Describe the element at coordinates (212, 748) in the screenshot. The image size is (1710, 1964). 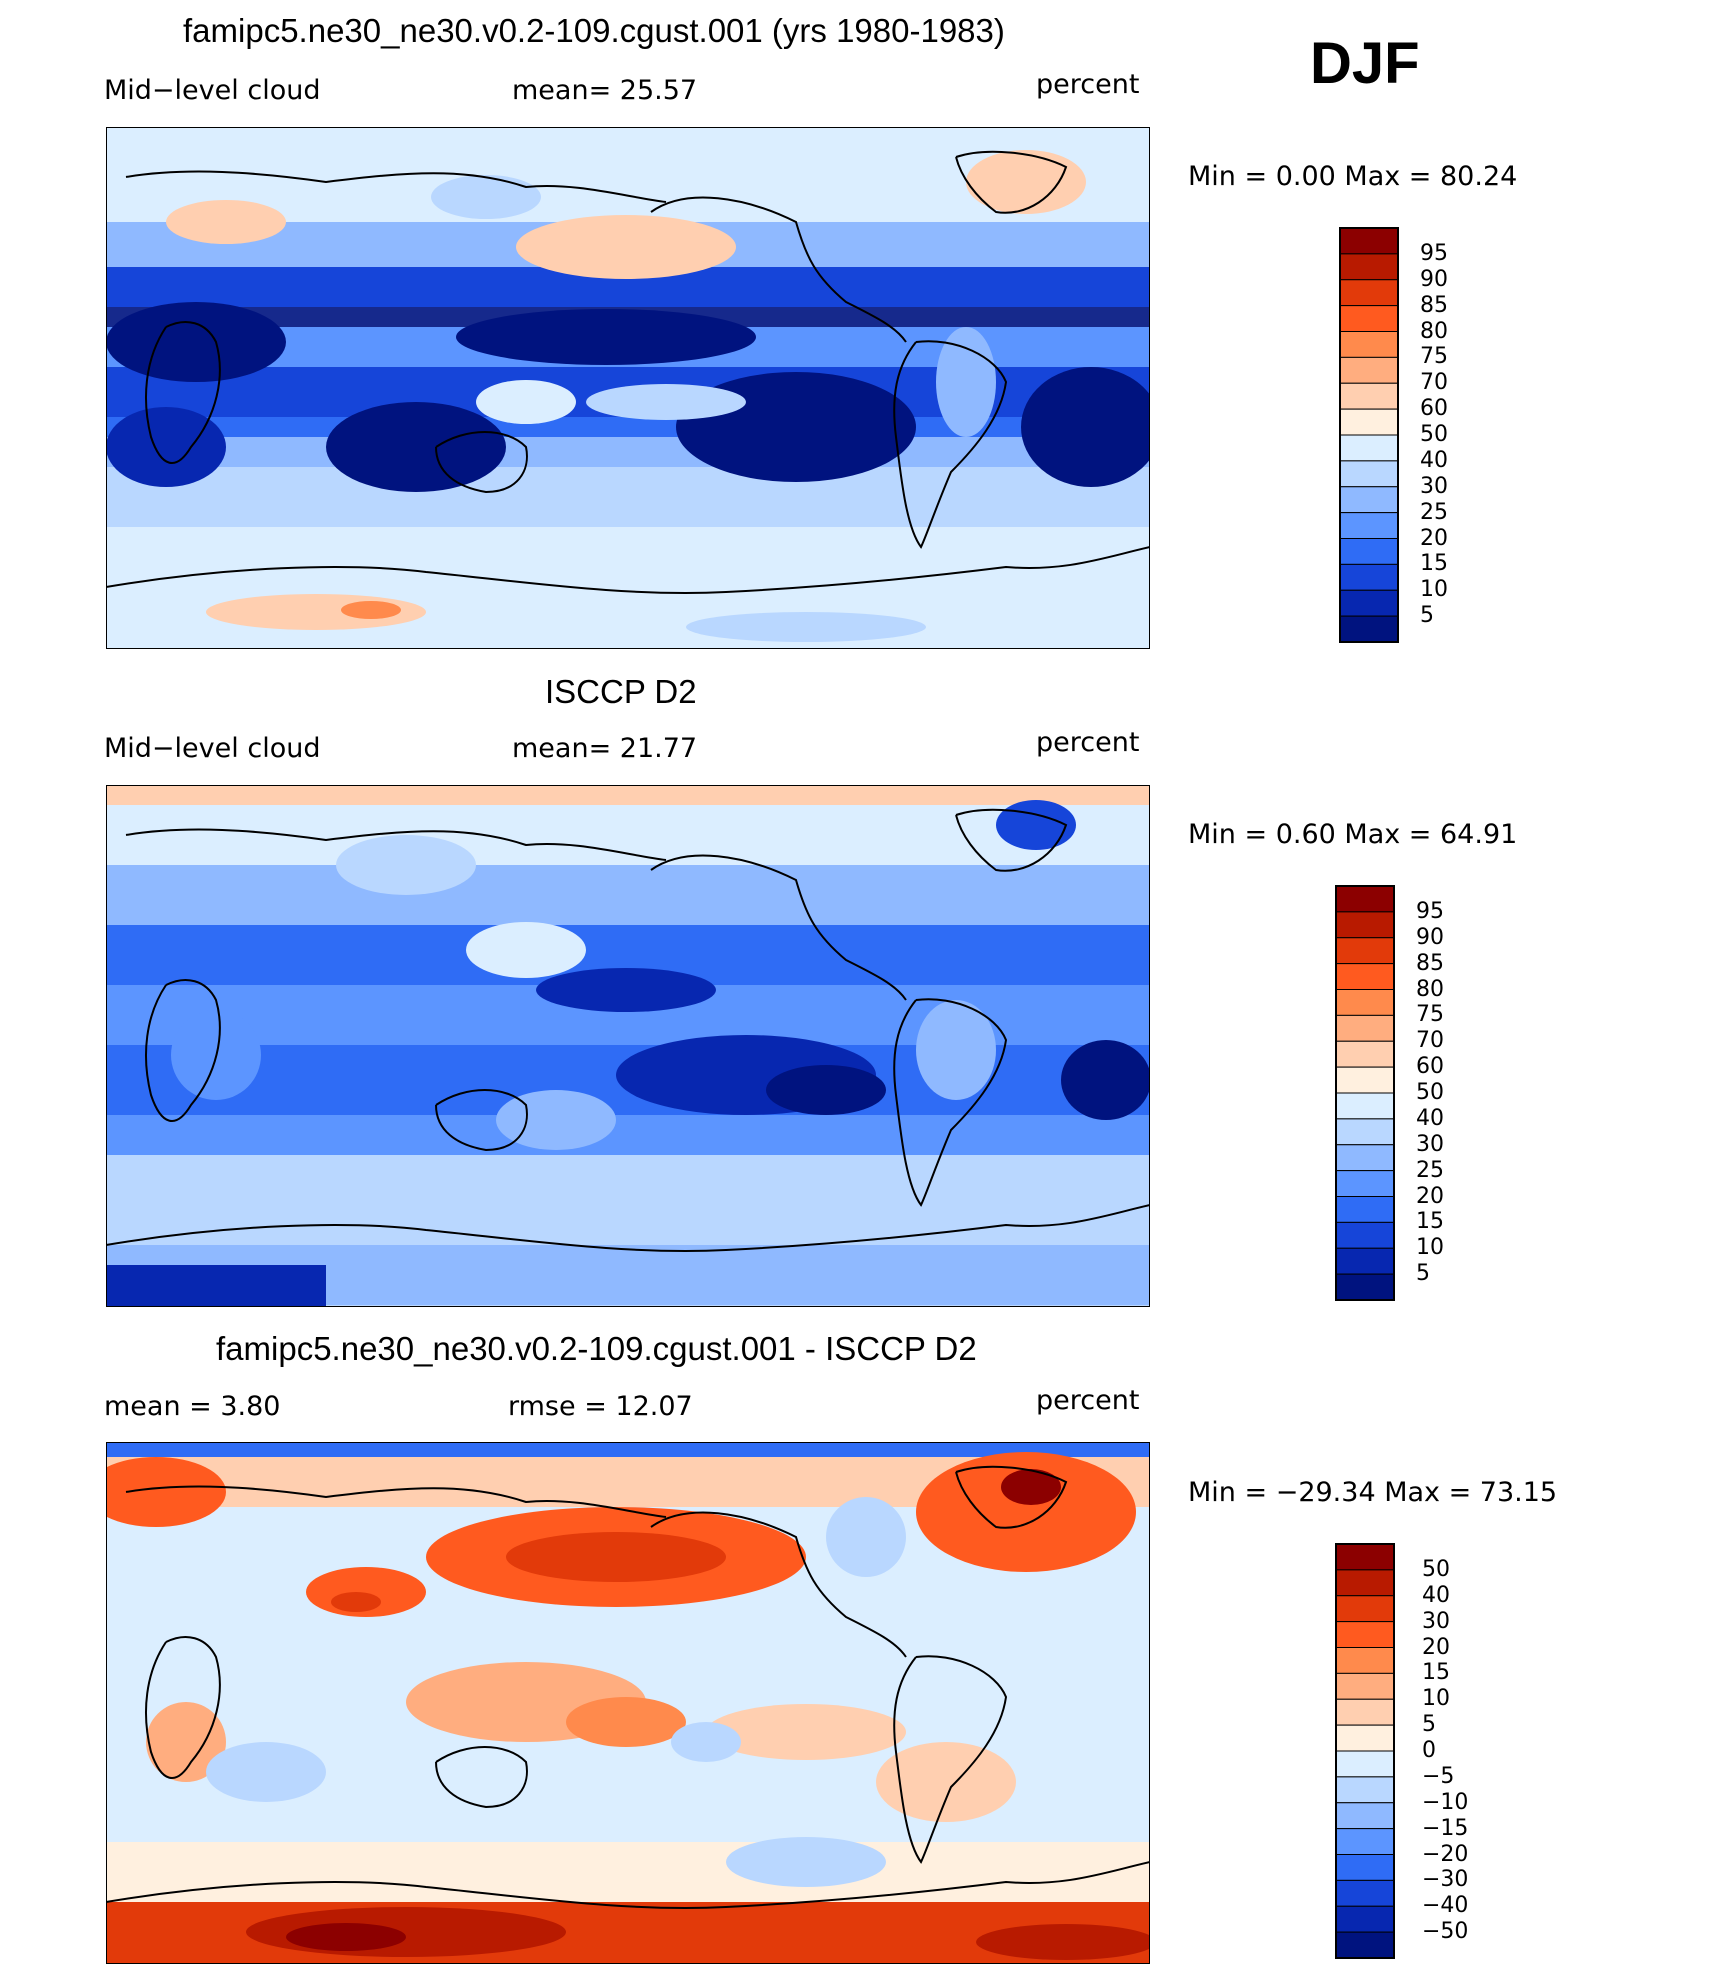
I see `panel-2-left-label: Mid−level cloud` at that location.